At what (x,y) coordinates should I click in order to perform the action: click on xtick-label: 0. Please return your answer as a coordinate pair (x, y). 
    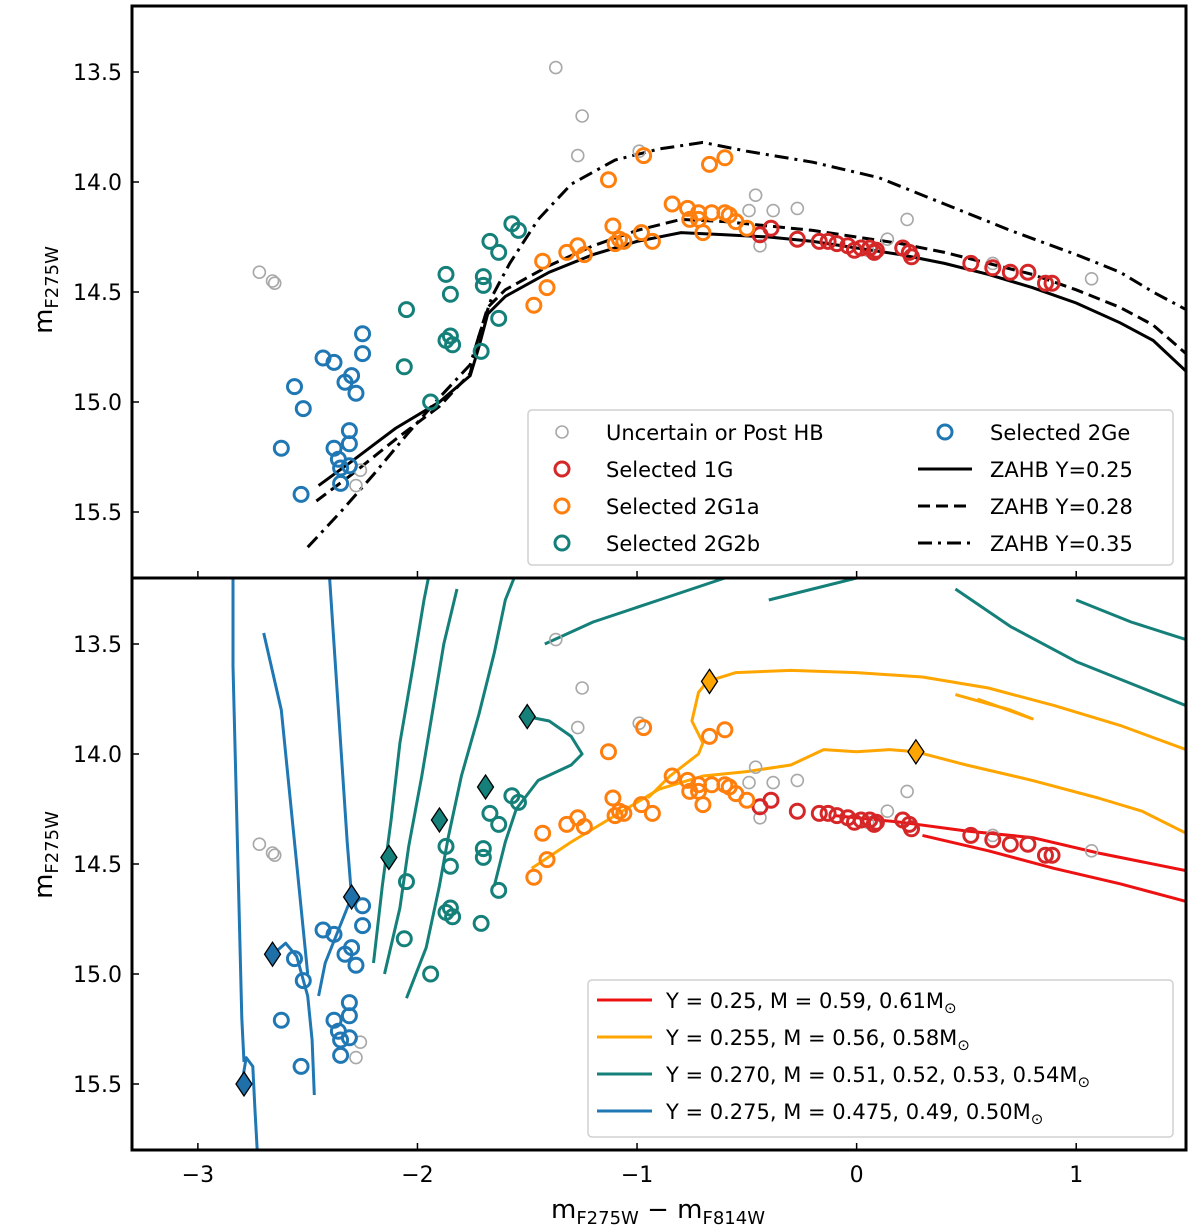
    Looking at the image, I should click on (857, 1175).